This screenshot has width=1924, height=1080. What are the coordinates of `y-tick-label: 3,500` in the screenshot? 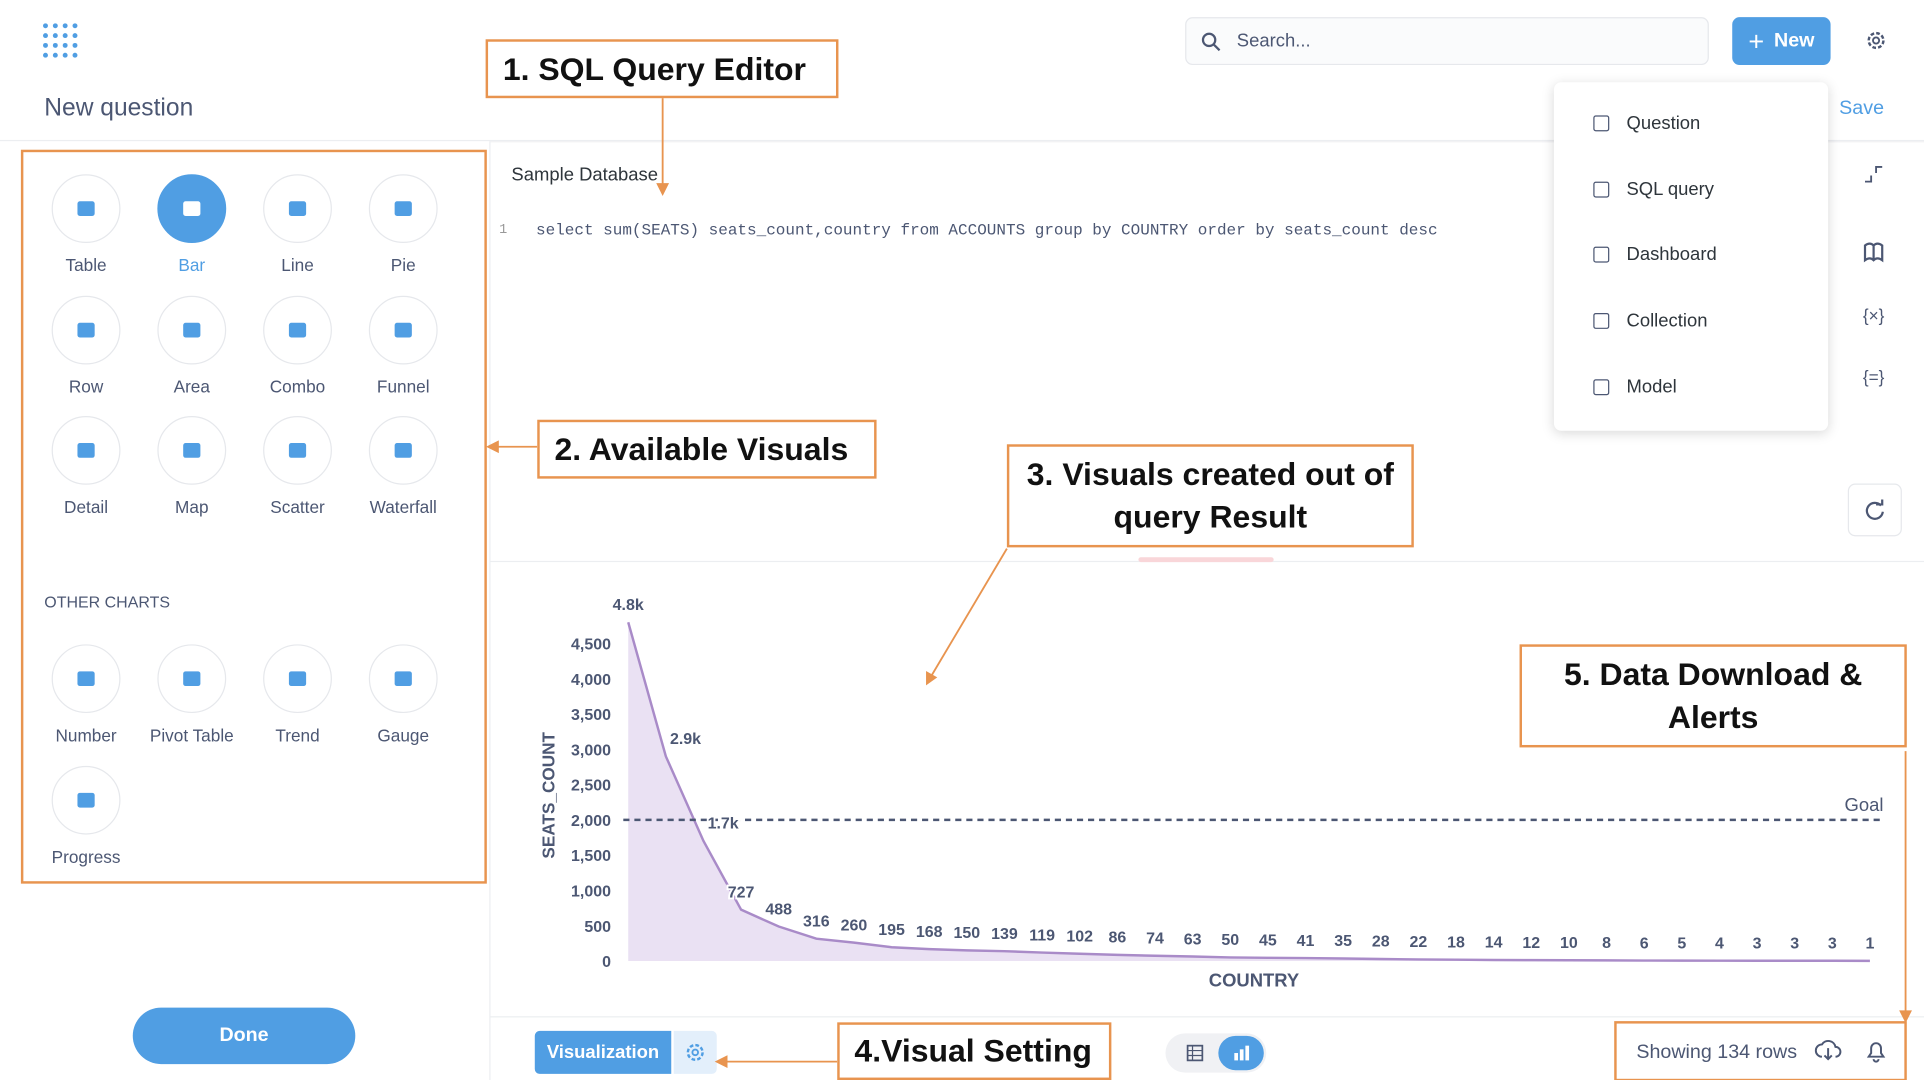 It's located at (591, 715).